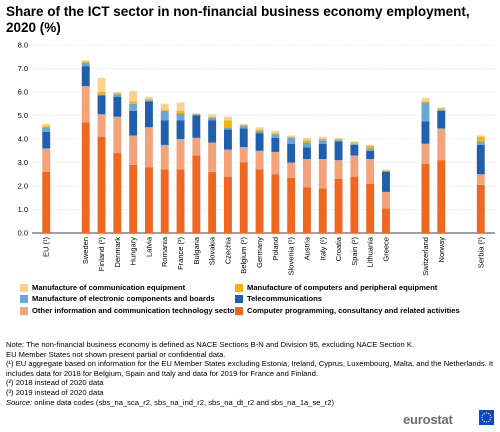  I want to click on y-tick-label: 8.0, so click(23, 45).